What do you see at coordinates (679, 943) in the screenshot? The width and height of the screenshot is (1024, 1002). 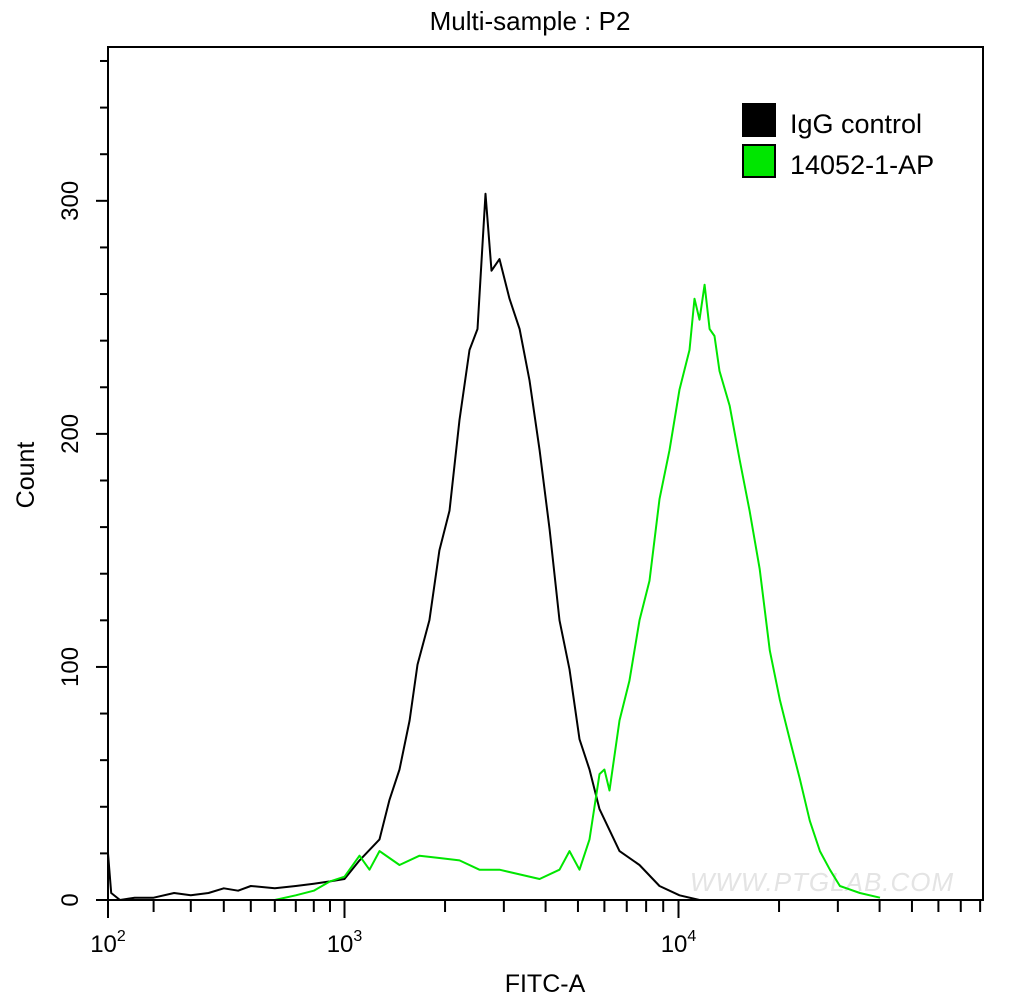 I see `x-tick-label: 10⁴` at bounding box center [679, 943].